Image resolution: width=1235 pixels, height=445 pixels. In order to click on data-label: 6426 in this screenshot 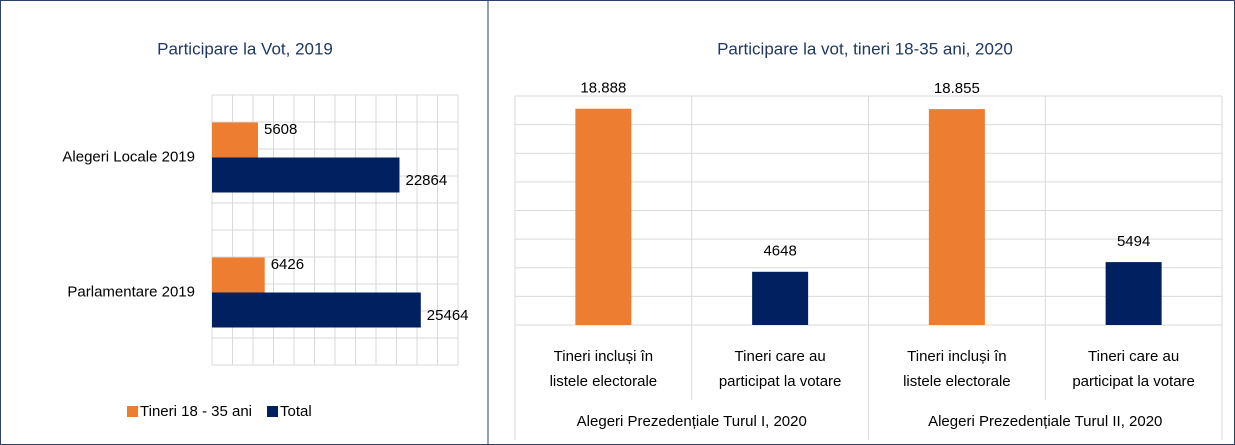, I will do `click(287, 264)`.